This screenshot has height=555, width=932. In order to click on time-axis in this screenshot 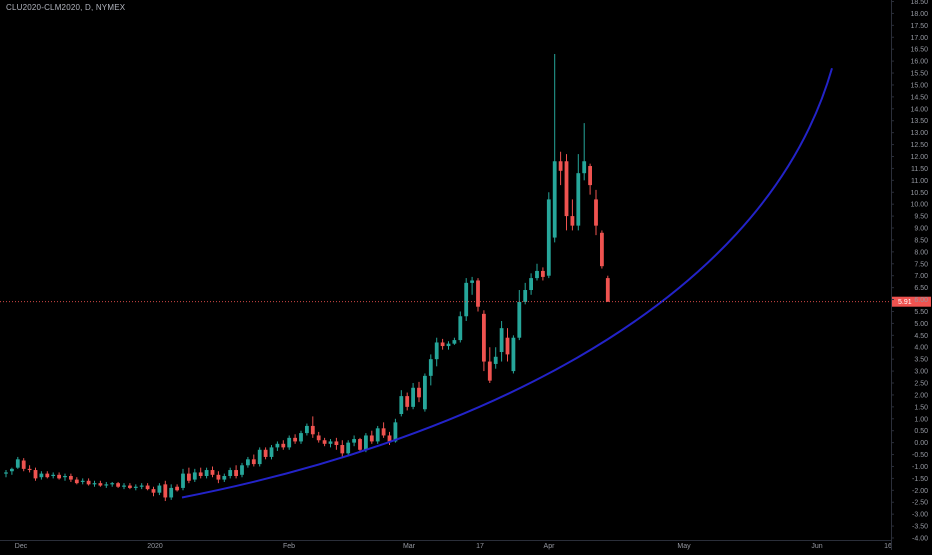, I will do `click(445, 545)`.